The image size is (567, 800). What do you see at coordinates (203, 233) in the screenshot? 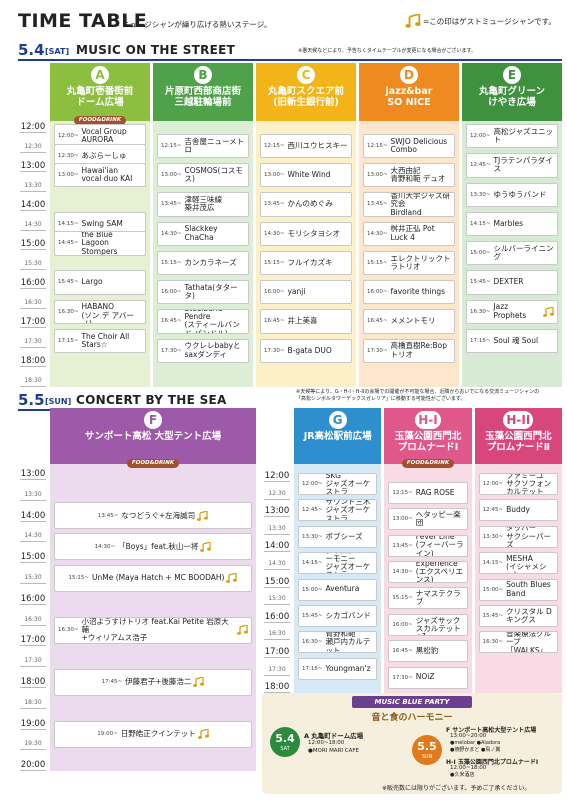
I see `performance: 14:30~ Slackkey ChaCha` at bounding box center [203, 233].